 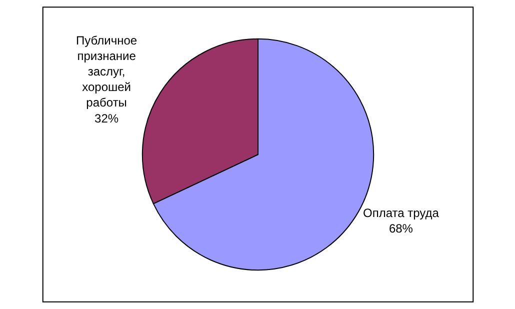 What do you see at coordinates (107, 71) in the screenshot?
I see `slice-label: Публичное признание заслуг, хорошей работы` at bounding box center [107, 71].